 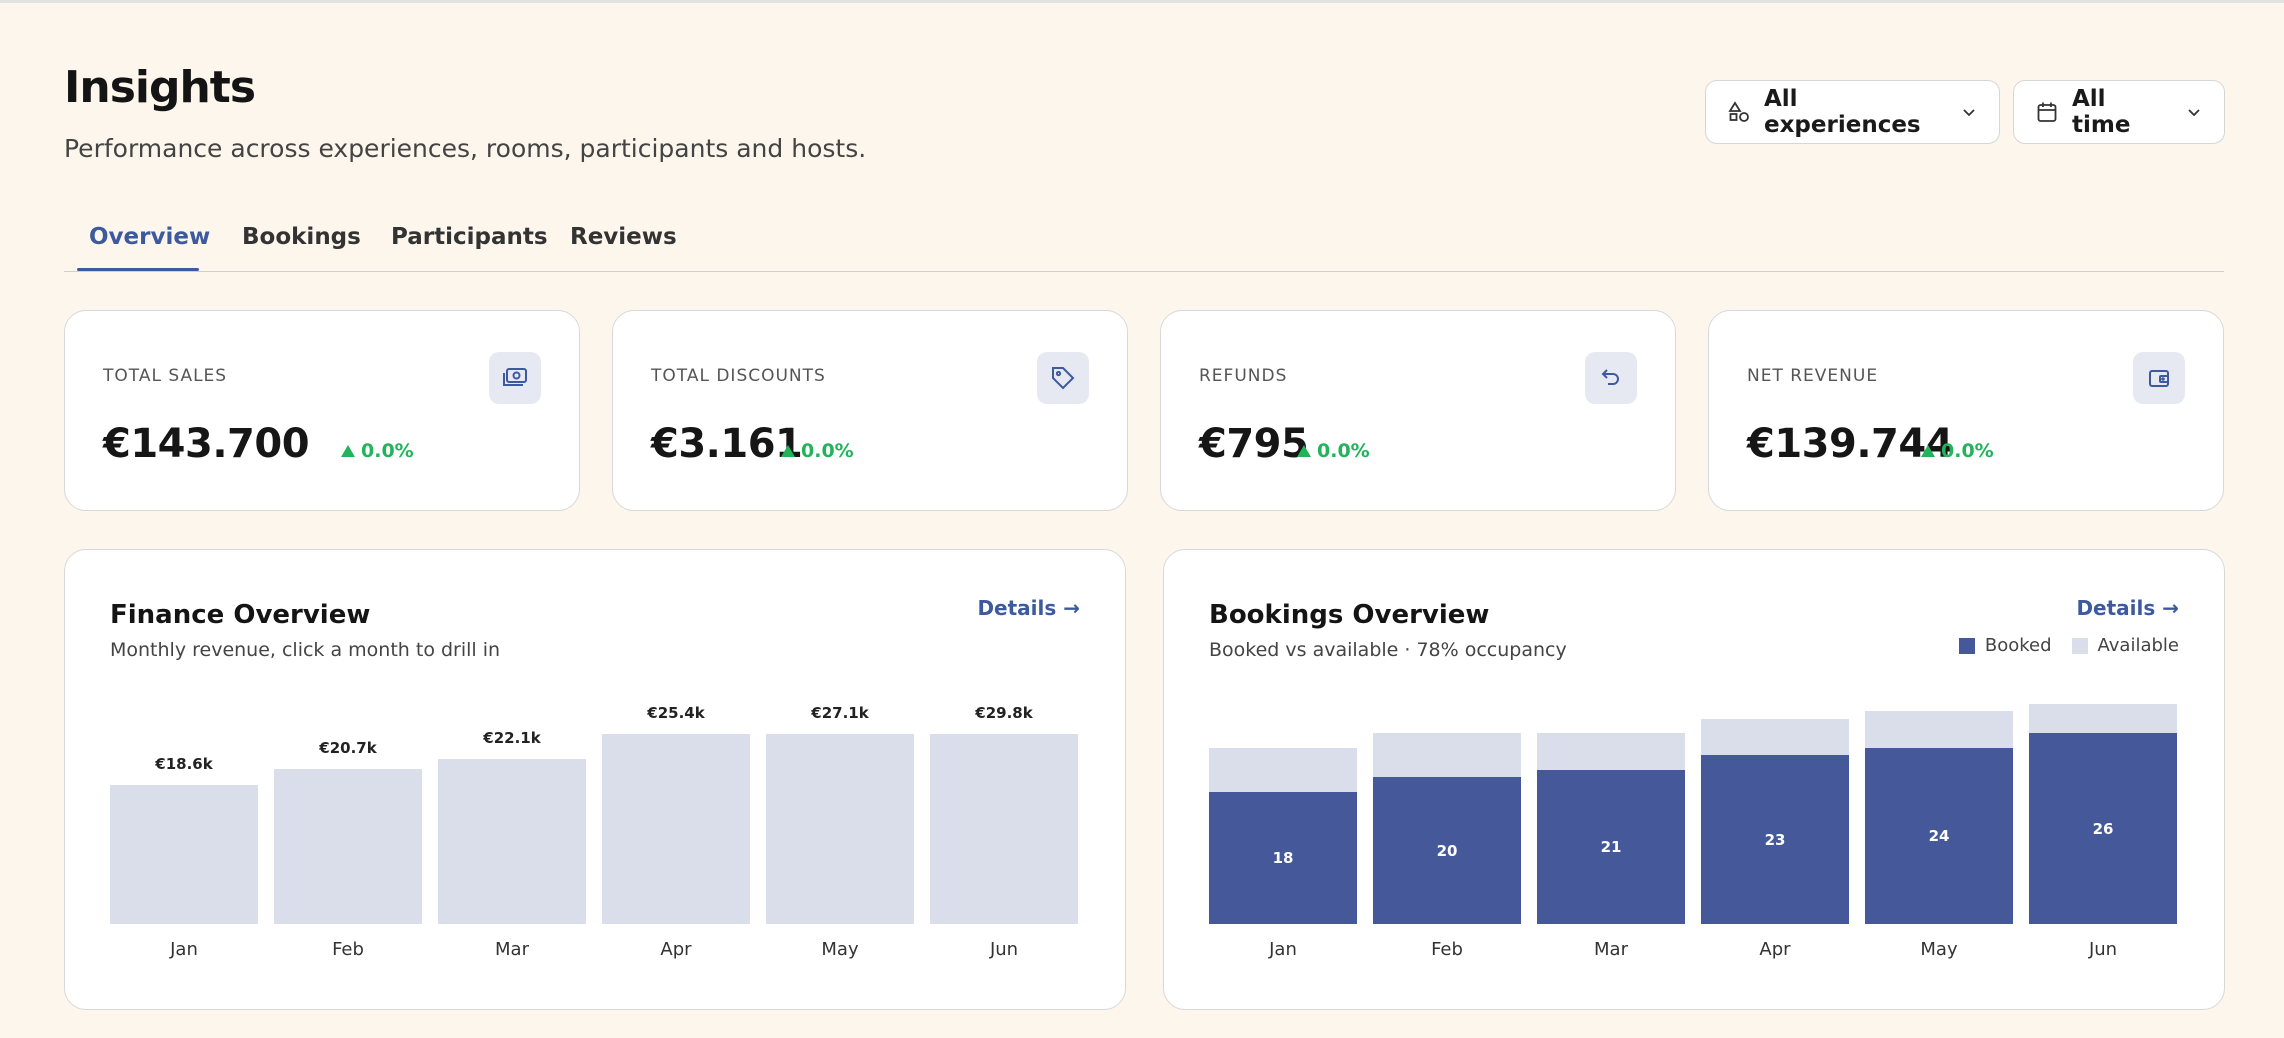 I want to click on bar-value-label: €20.7k, so click(x=348, y=748).